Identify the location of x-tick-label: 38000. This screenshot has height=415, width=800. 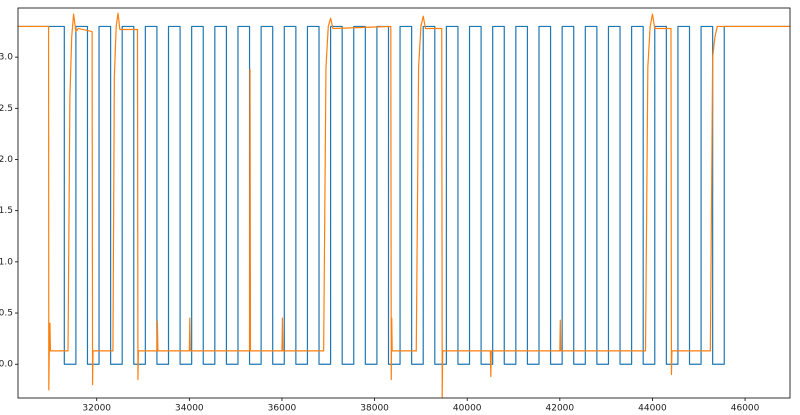
(374, 409).